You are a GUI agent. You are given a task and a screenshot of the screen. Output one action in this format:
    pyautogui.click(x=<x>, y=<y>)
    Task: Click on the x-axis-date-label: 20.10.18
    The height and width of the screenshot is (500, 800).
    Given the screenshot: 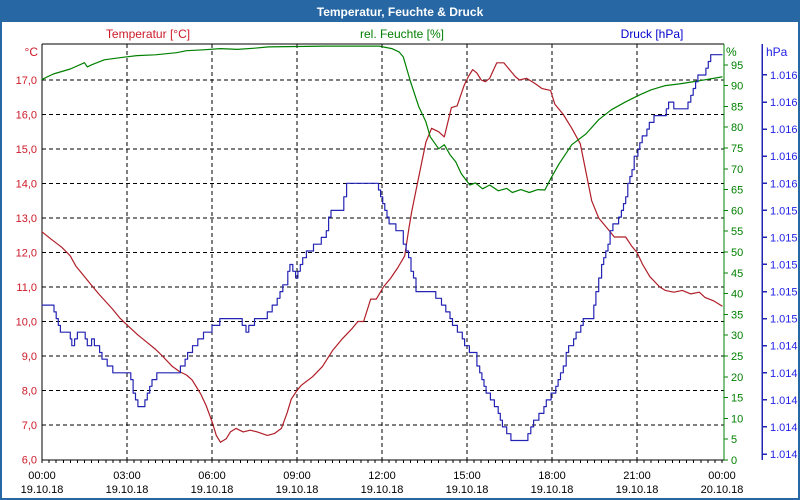 What is the action you would take?
    pyautogui.click(x=722, y=490)
    